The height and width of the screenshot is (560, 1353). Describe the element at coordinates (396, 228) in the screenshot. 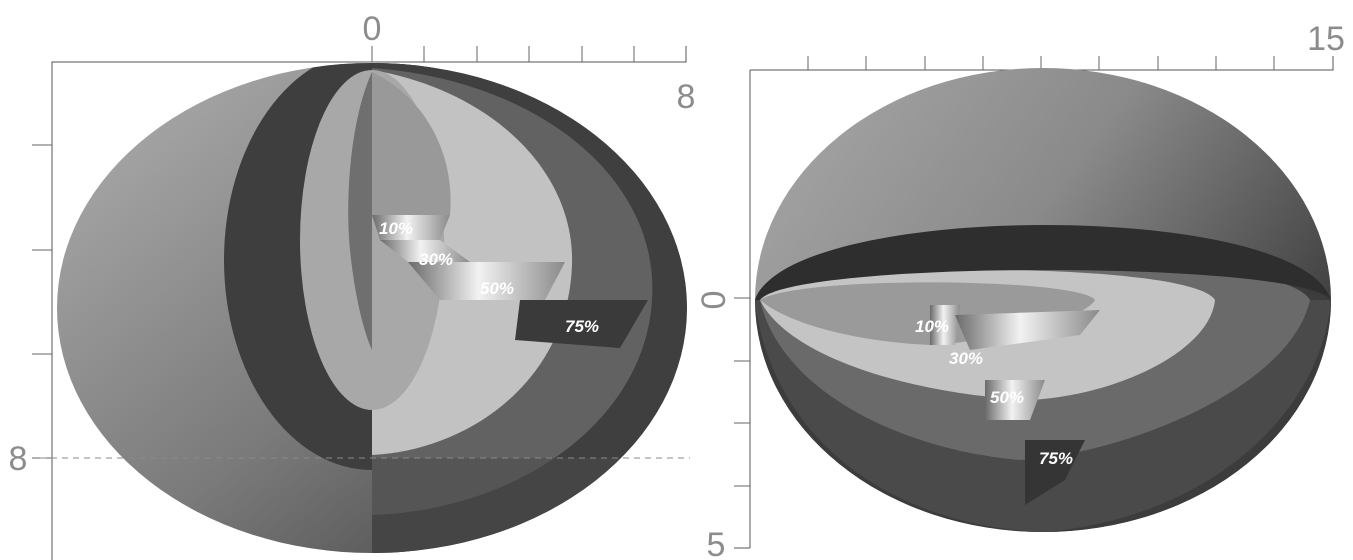

I see `left-level-10-label: 10%` at that location.